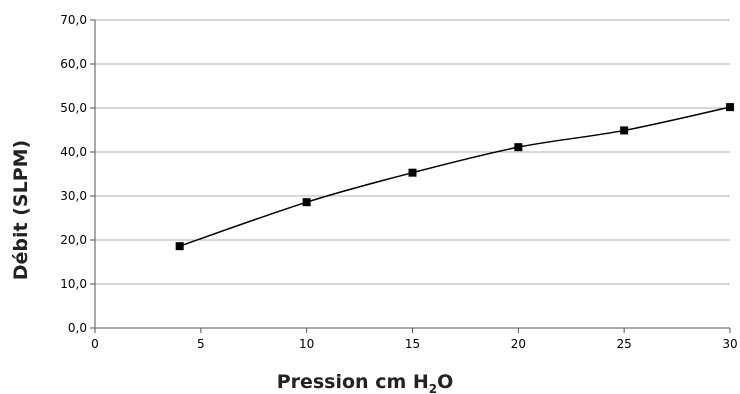 This screenshot has width=740, height=394. What do you see at coordinates (353, 382) in the screenshot?
I see `x-axis-title-main: Pression cm H` at bounding box center [353, 382].